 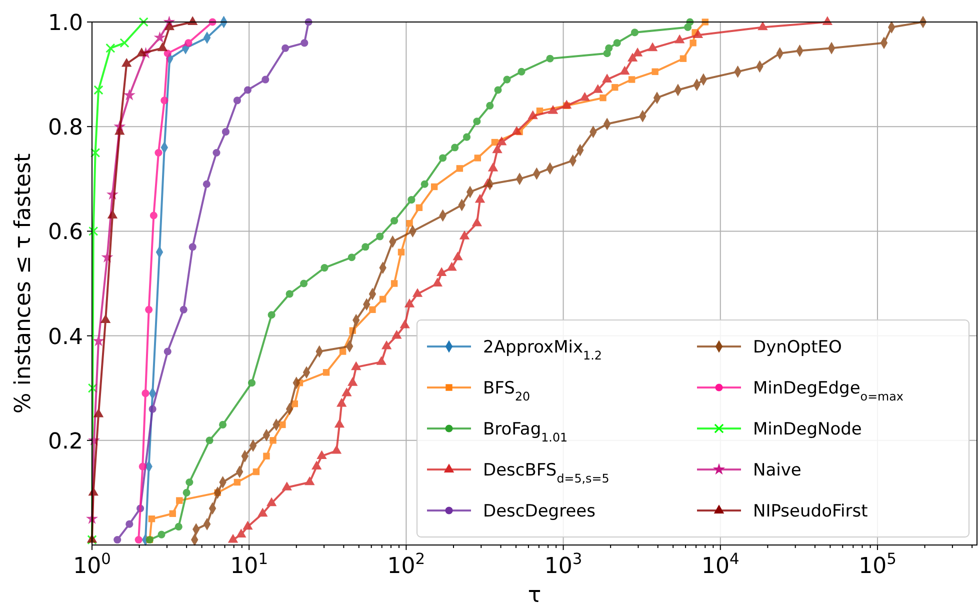 What do you see at coordinates (539, 512) in the screenshot?
I see `legend-label: DescDegrees` at bounding box center [539, 512].